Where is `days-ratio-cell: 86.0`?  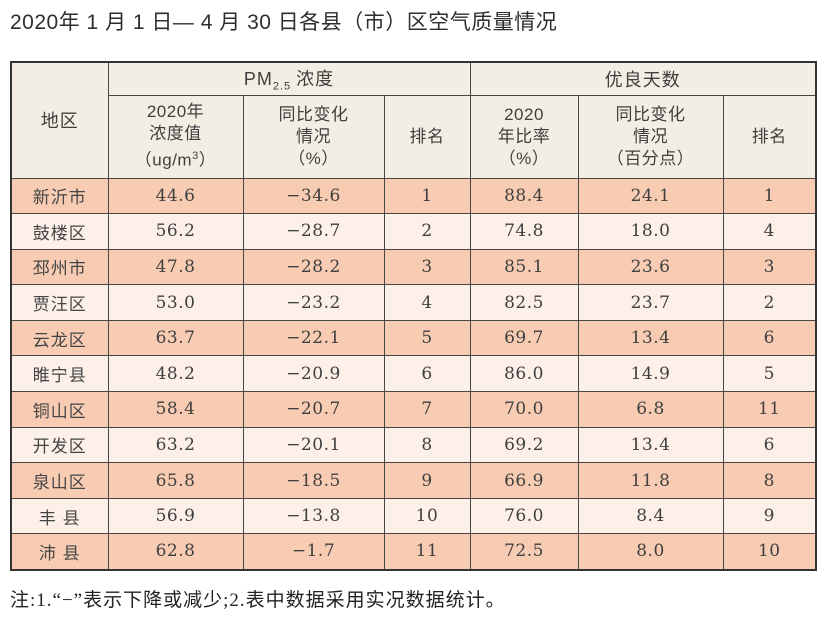
days-ratio-cell: 86.0 is located at coordinates (524, 374).